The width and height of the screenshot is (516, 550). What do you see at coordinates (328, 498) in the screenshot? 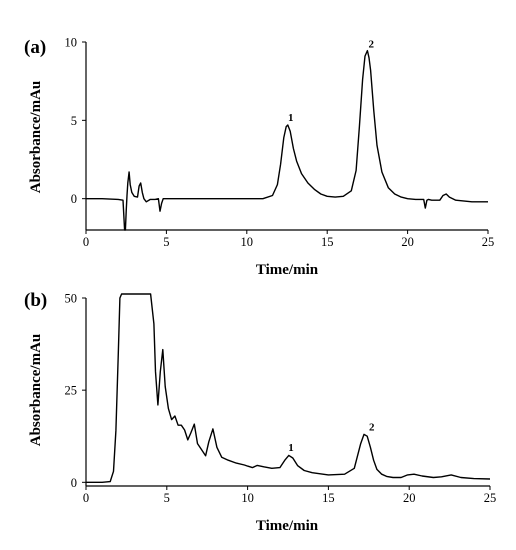
I see `panel-b-x-tick-label: 15` at bounding box center [328, 498].